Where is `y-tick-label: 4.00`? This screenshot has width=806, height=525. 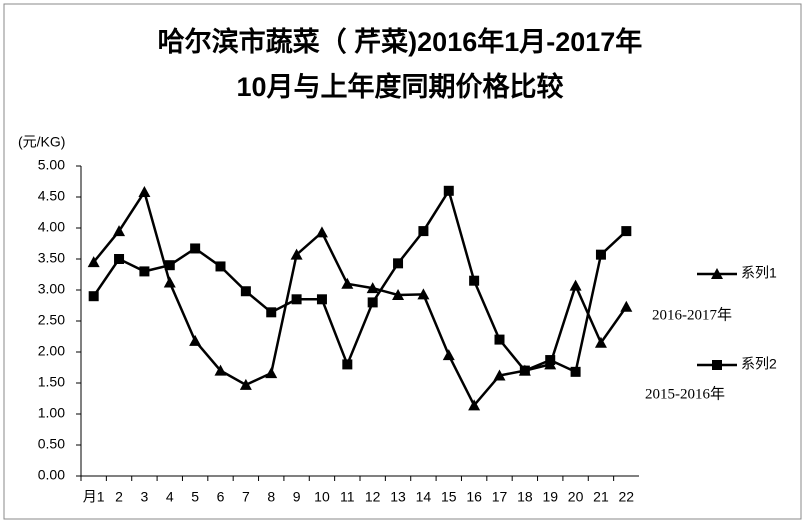 y-tick-label: 4.00 is located at coordinates (51, 227).